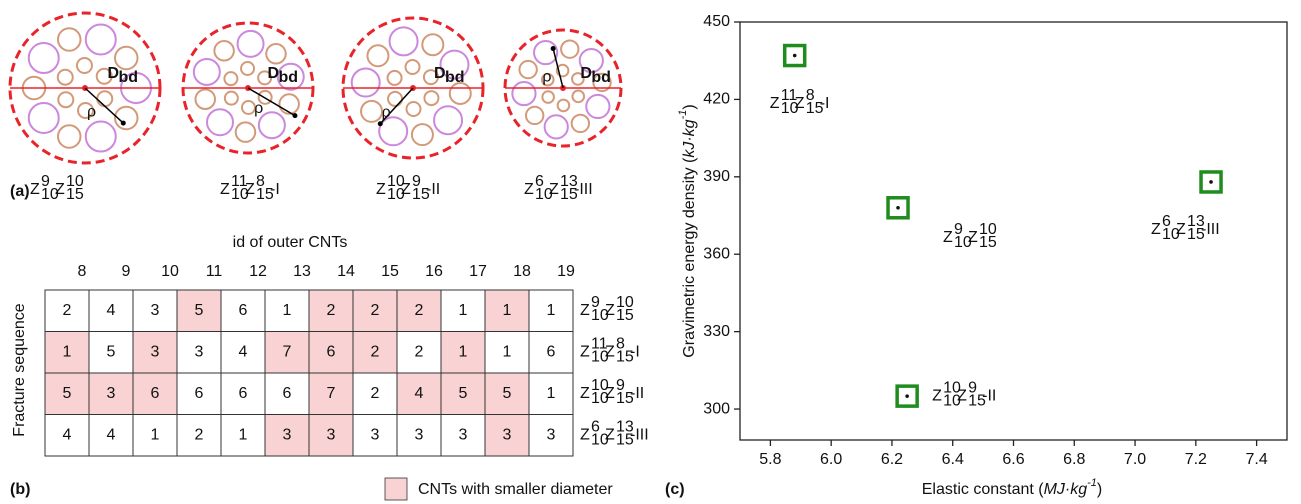 This screenshot has height=504, width=1301. I want to click on x-tick-label: 6.8, so click(1074, 459).